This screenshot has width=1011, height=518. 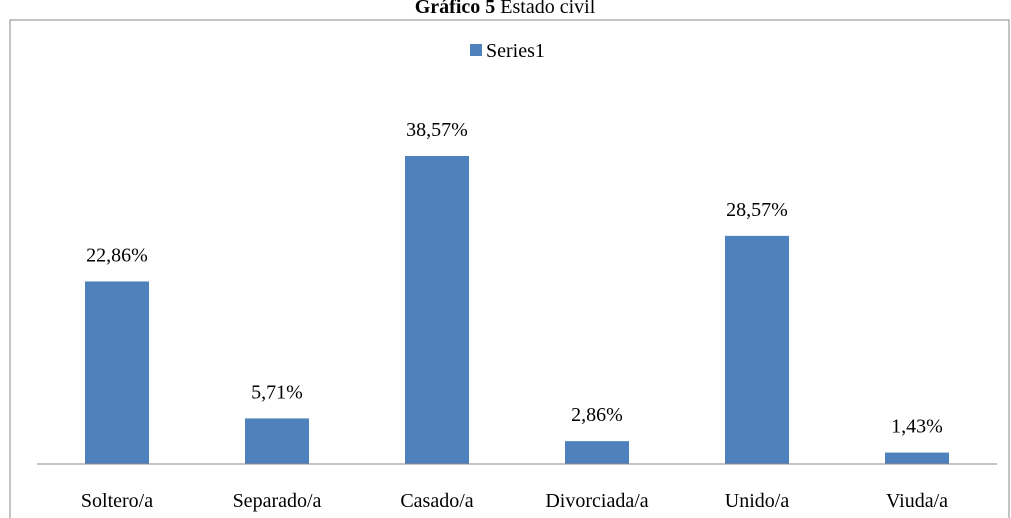 What do you see at coordinates (596, 501) in the screenshot?
I see `x-tick-label: Divorciada/a` at bounding box center [596, 501].